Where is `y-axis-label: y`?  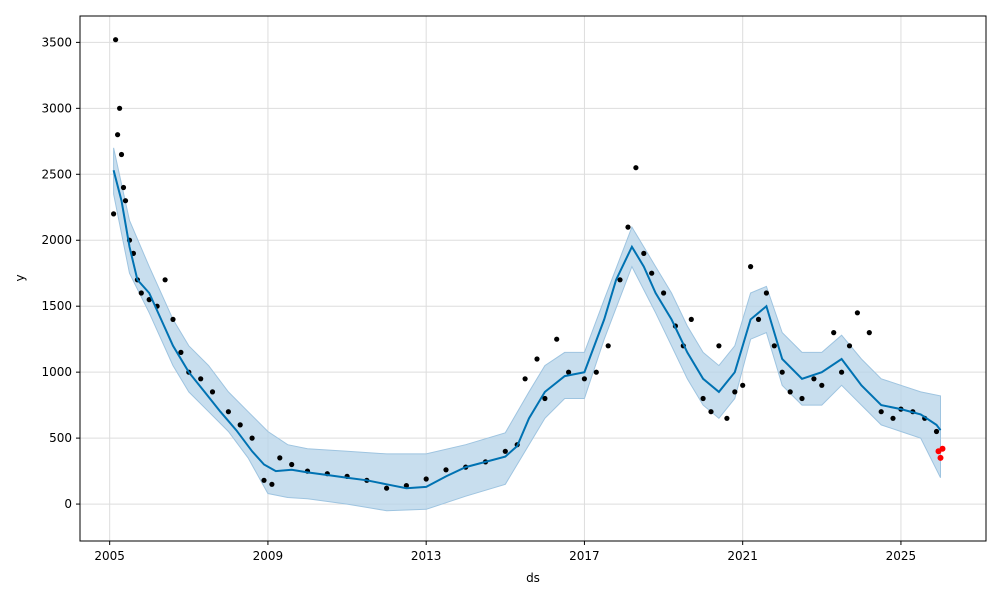 y-axis-label: y is located at coordinates (20, 277).